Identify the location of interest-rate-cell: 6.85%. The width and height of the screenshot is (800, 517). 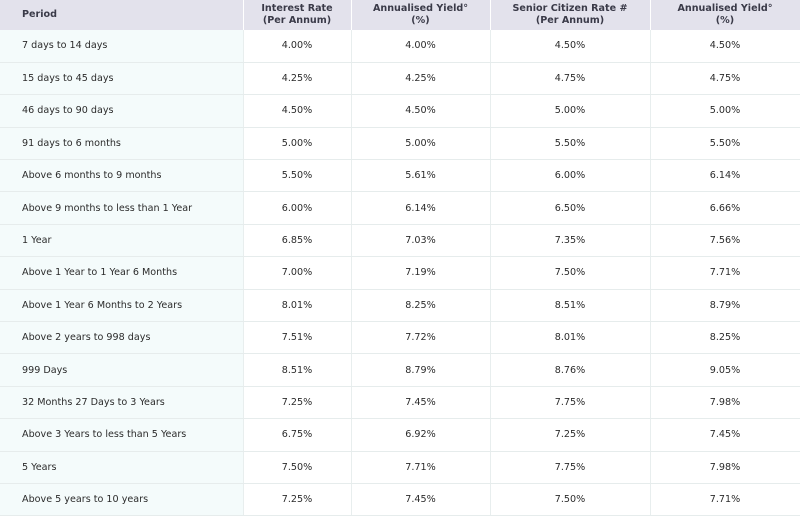
(297, 241).